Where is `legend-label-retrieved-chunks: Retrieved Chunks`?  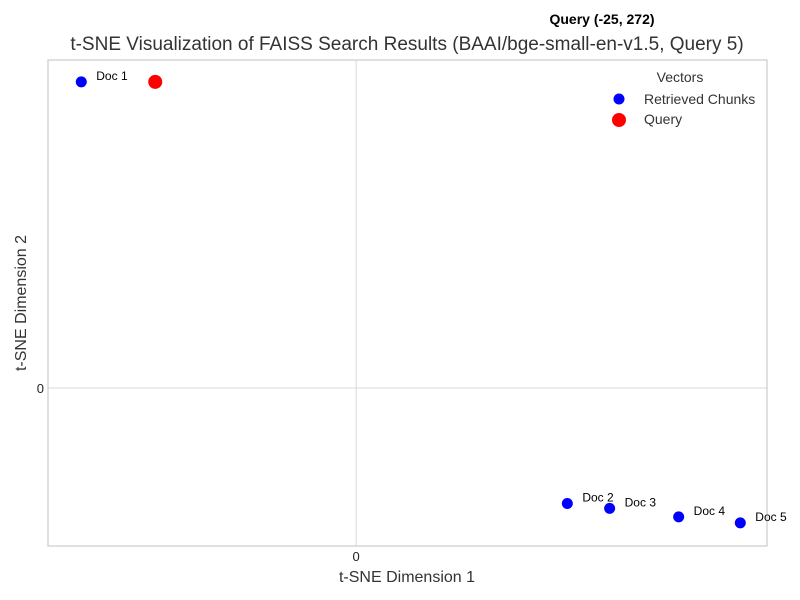
legend-label-retrieved-chunks: Retrieved Chunks is located at coordinates (699, 99).